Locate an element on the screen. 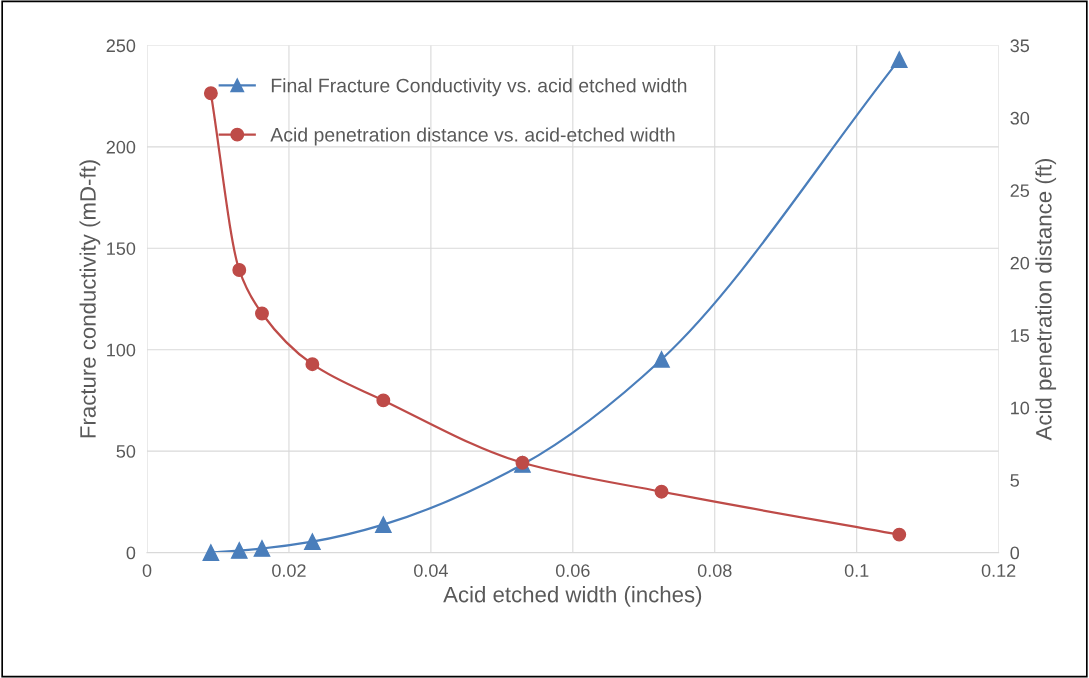 The width and height of the screenshot is (1089, 678). x-tick-label: 0.04 is located at coordinates (431, 570).